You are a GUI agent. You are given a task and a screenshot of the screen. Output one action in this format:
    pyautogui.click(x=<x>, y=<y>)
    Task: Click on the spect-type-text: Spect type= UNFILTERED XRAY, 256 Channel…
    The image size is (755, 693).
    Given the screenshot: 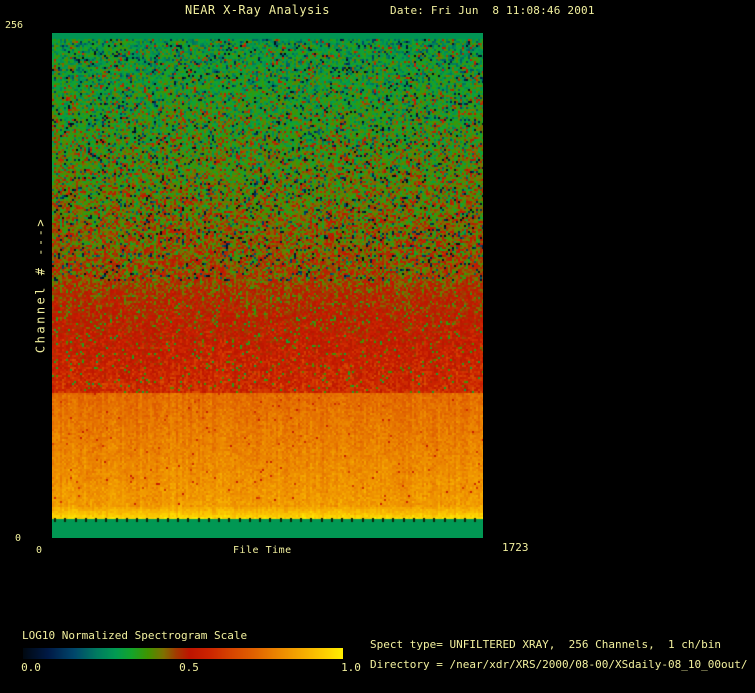 What is the action you would take?
    pyautogui.click(x=545, y=644)
    